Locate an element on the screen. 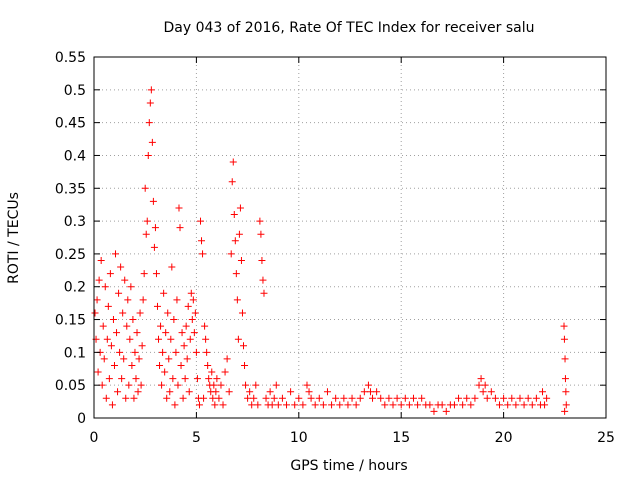 This screenshot has width=640, height=480. y-tick-label: 0.45 is located at coordinates (70, 124).